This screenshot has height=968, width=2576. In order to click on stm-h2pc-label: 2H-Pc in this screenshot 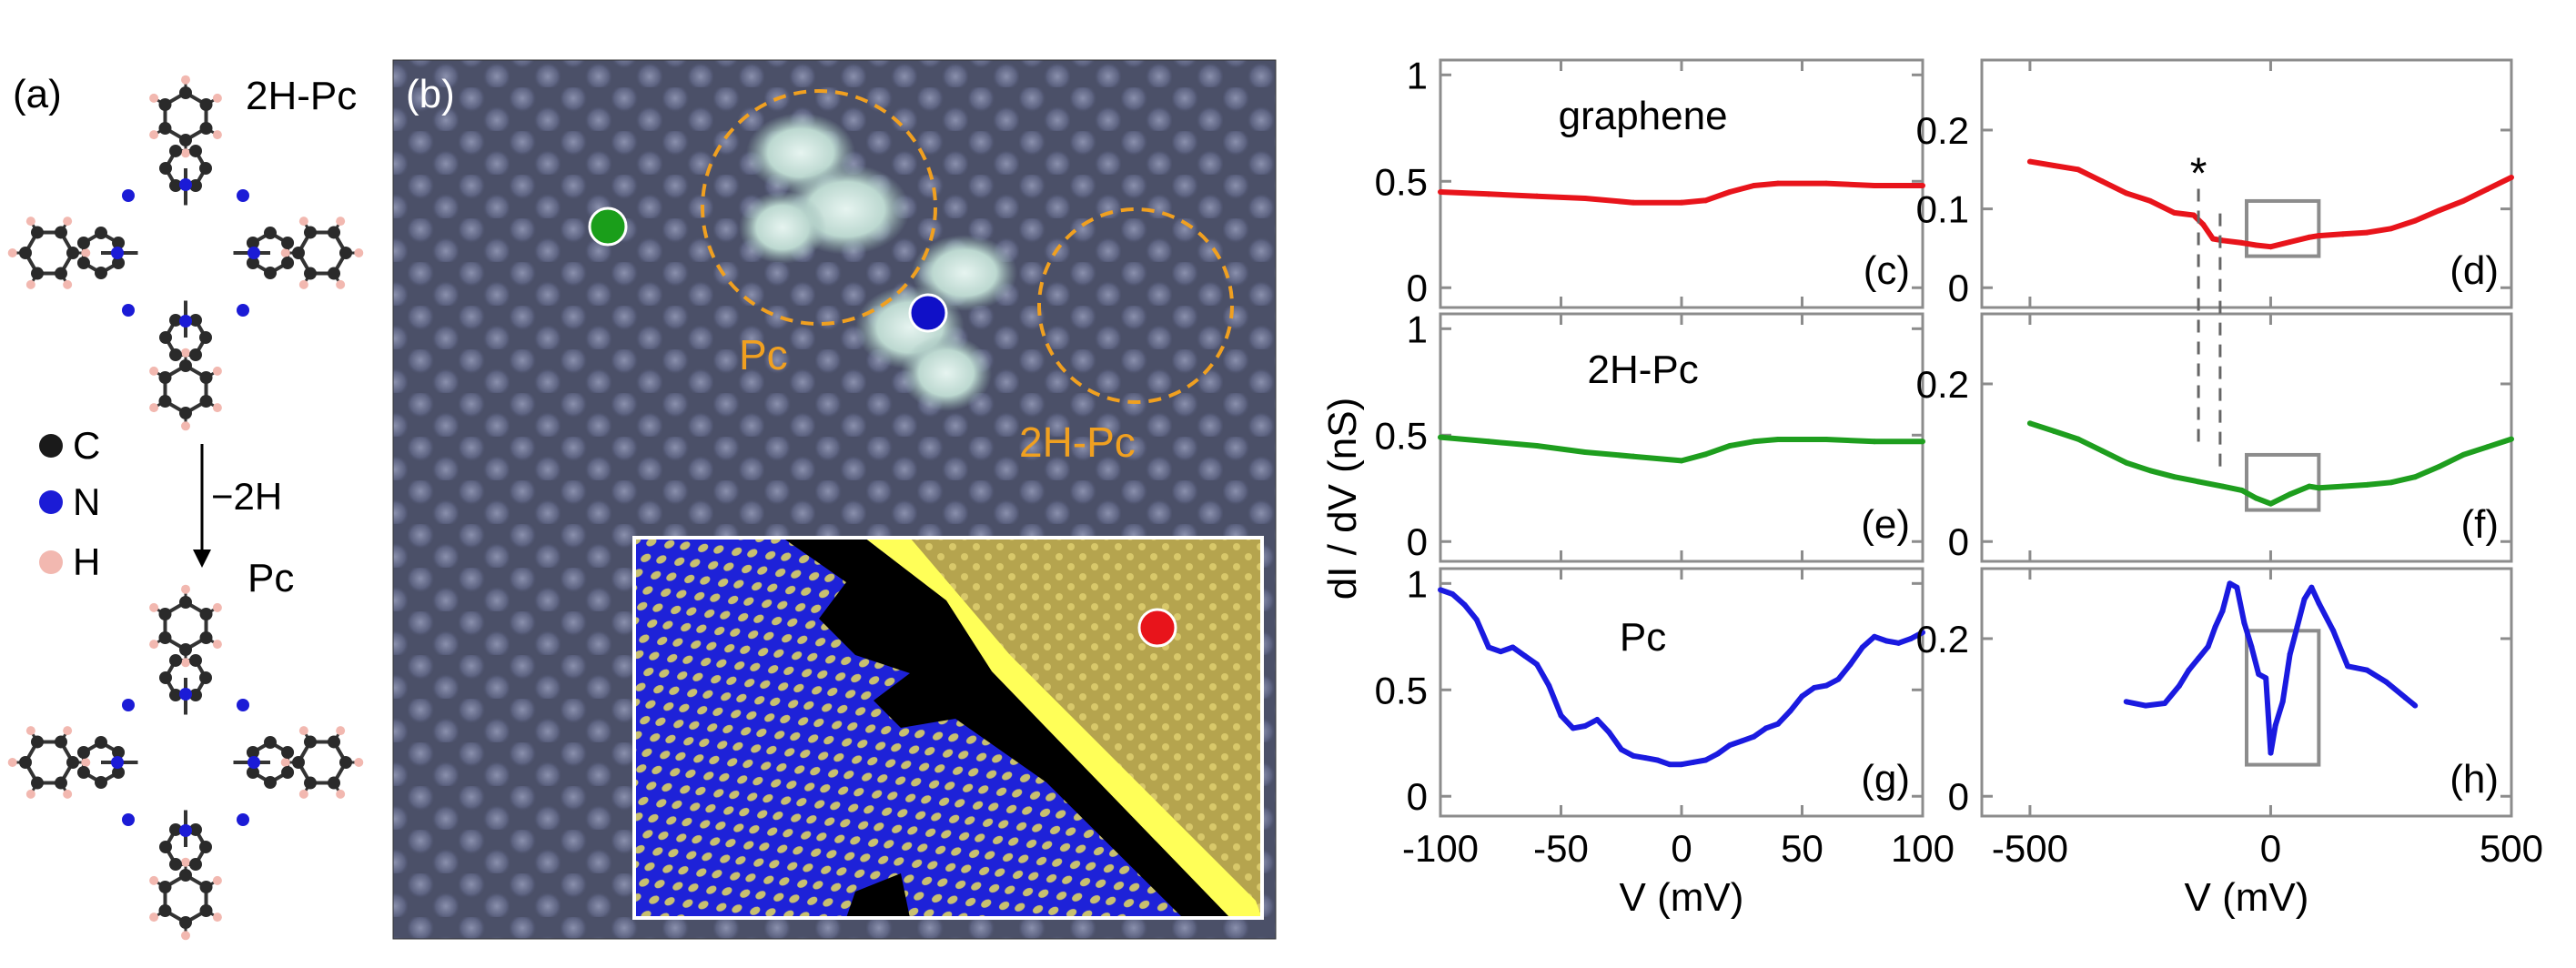, I will do `click(1078, 442)`.